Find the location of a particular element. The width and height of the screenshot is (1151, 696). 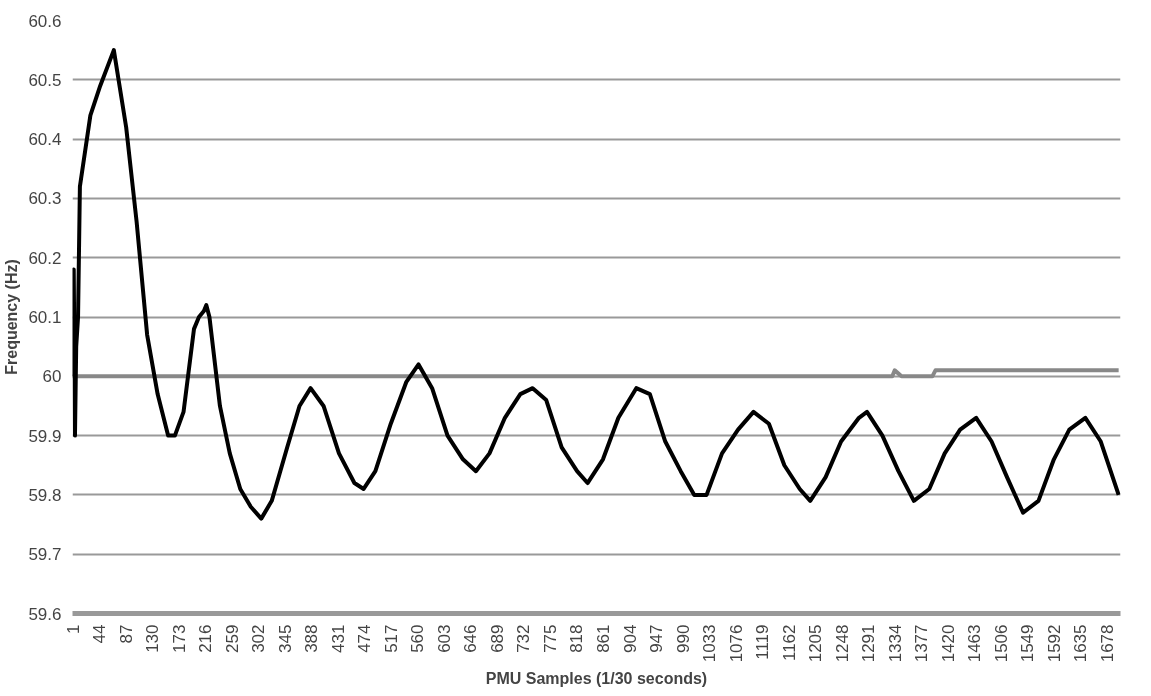

x-tick-label: 87 is located at coordinates (126, 634).